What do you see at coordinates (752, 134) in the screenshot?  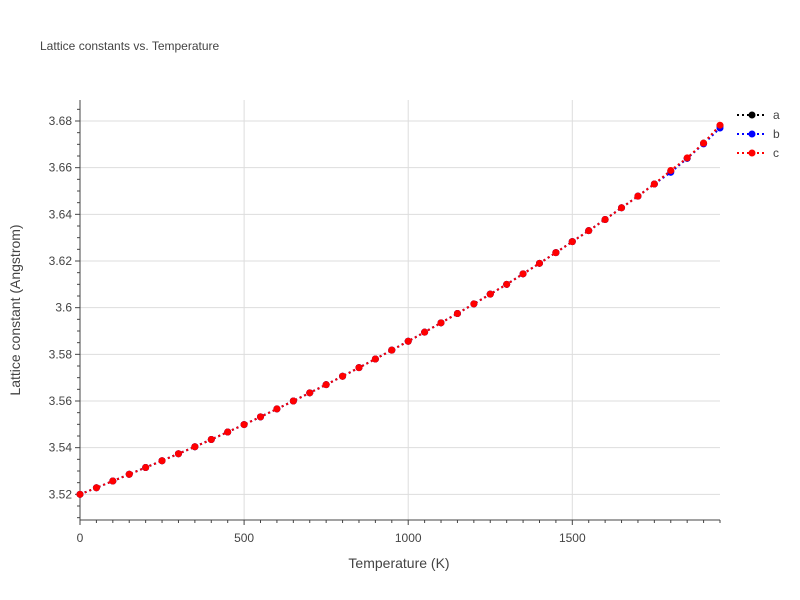 I see `legend-marker-b` at bounding box center [752, 134].